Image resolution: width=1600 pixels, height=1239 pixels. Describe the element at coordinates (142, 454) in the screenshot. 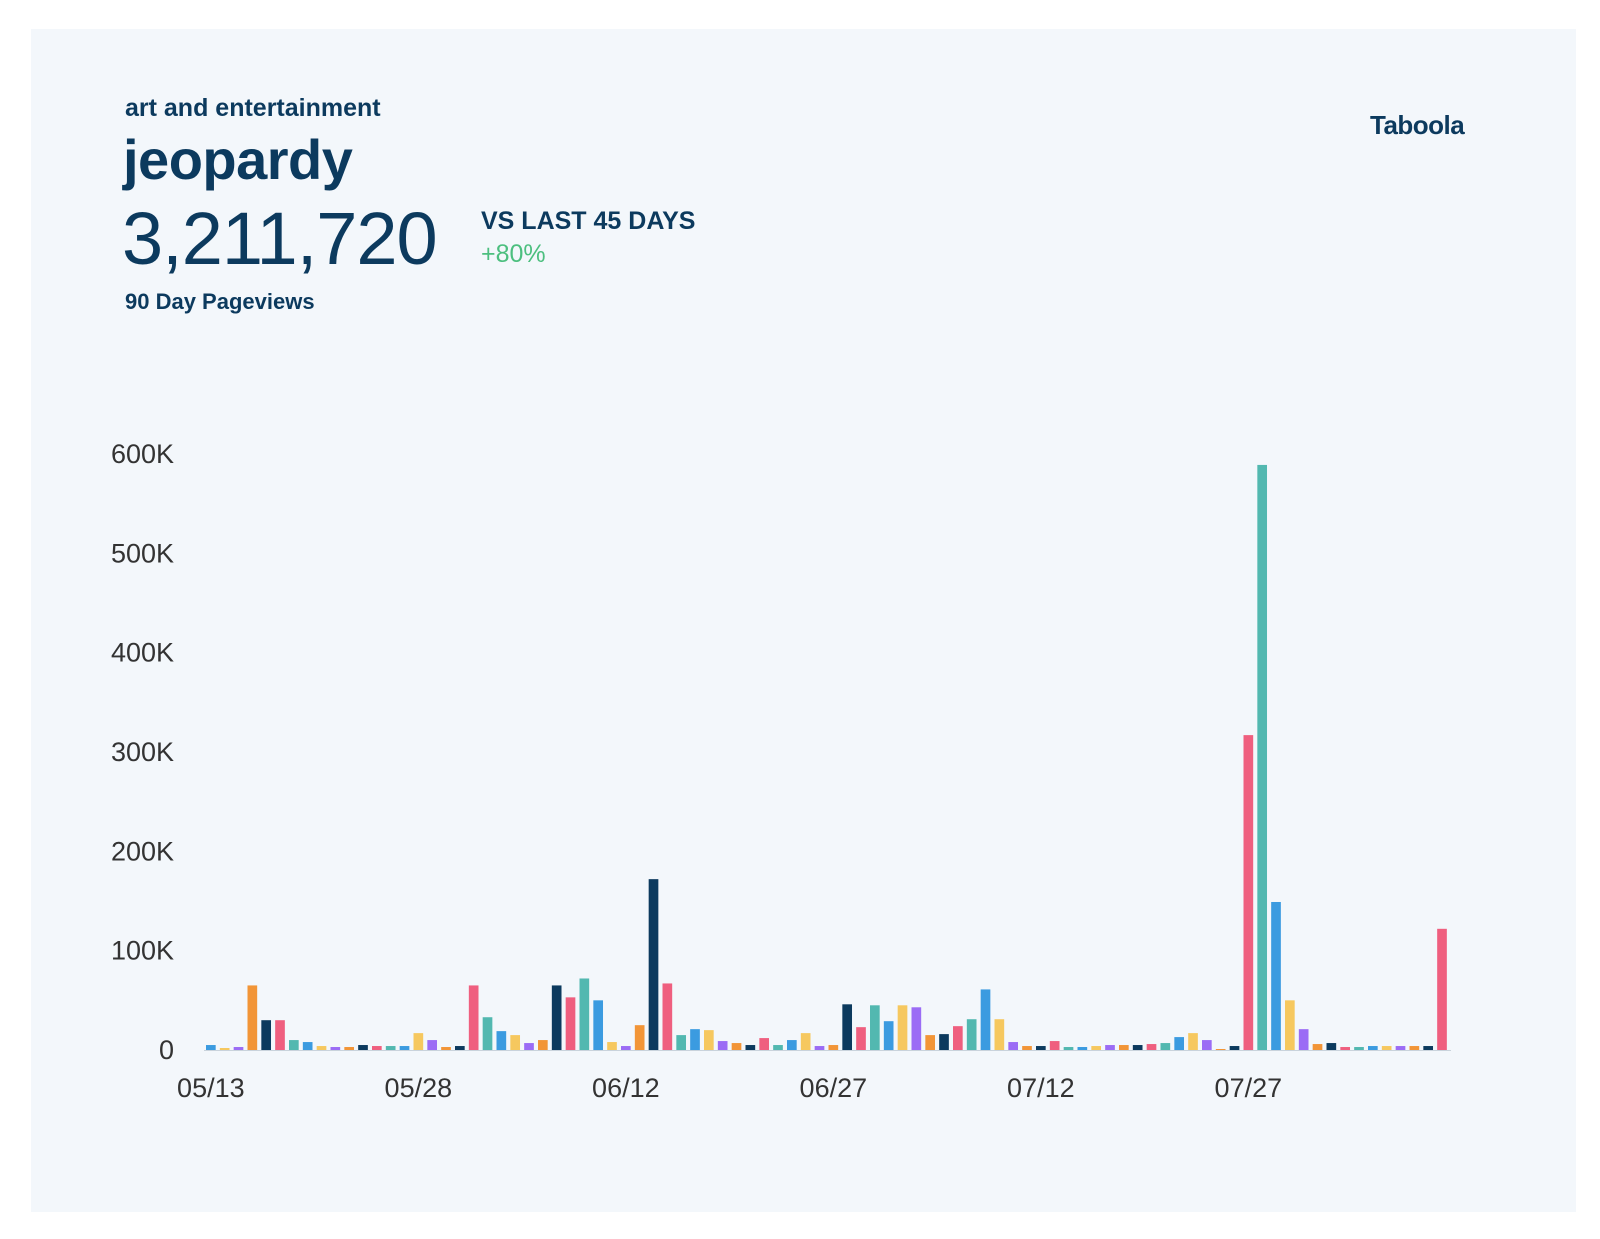

I see `y-tick-label: 600K` at that location.